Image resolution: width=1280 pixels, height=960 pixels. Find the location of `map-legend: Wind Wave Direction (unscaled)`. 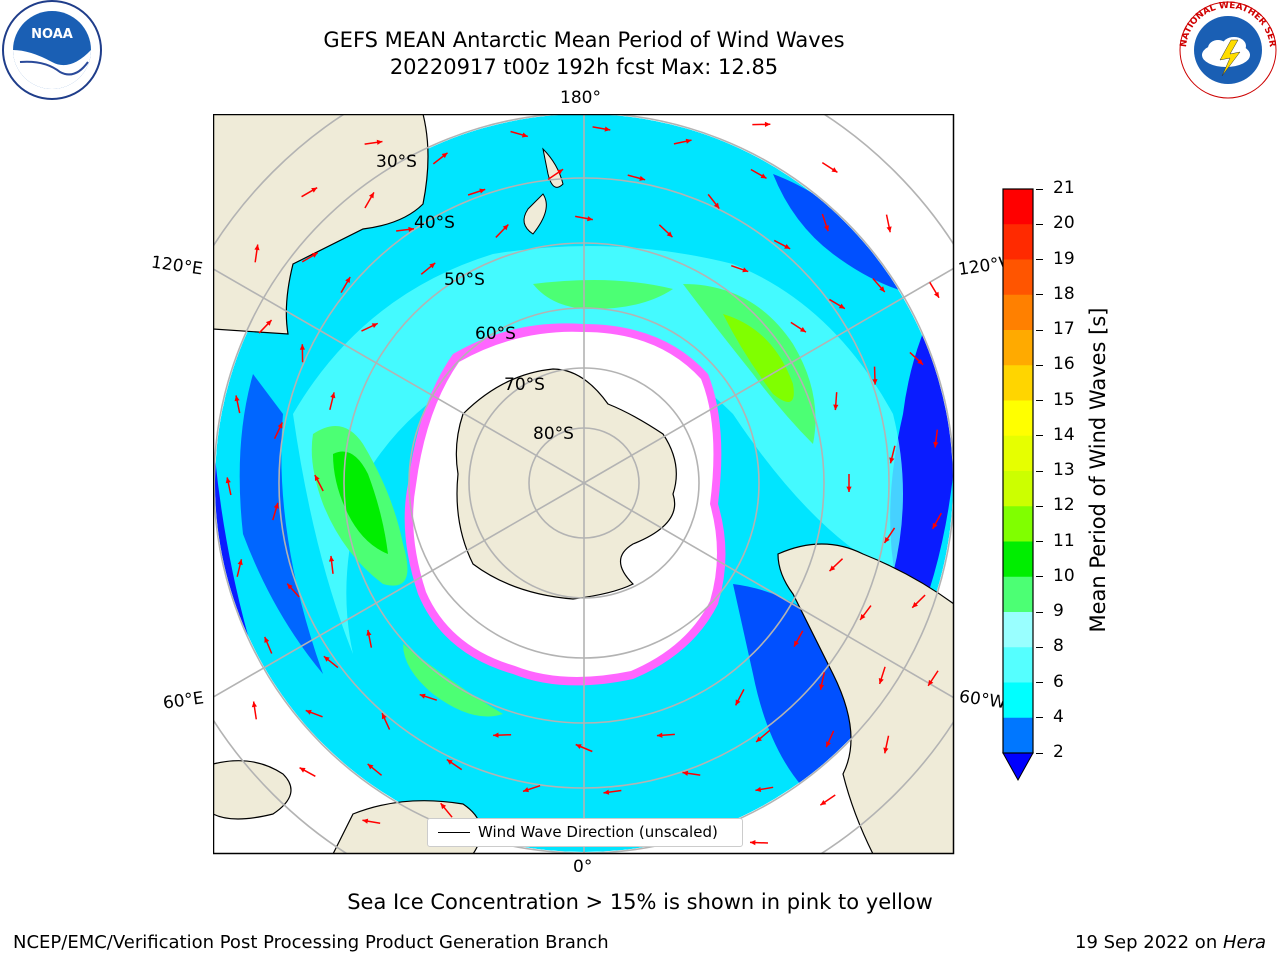

map-legend: Wind Wave Direction (unscaled) is located at coordinates (585, 832).